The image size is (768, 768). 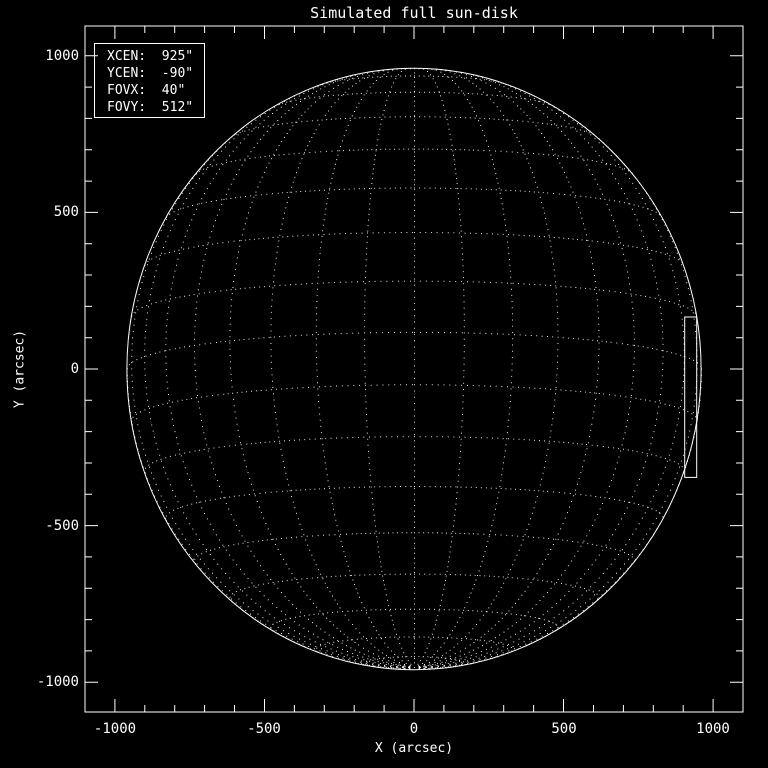 What do you see at coordinates (62, 56) in the screenshot?
I see `y-tick-label: 1000` at bounding box center [62, 56].